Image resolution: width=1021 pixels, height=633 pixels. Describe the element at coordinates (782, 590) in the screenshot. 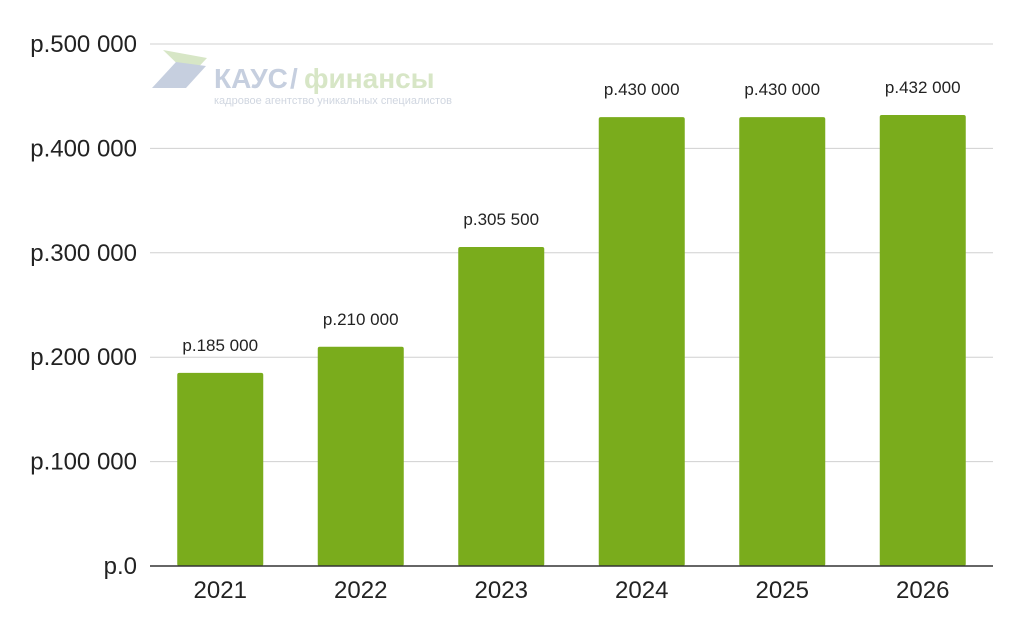

I see `x-tick-label: 2025` at that location.